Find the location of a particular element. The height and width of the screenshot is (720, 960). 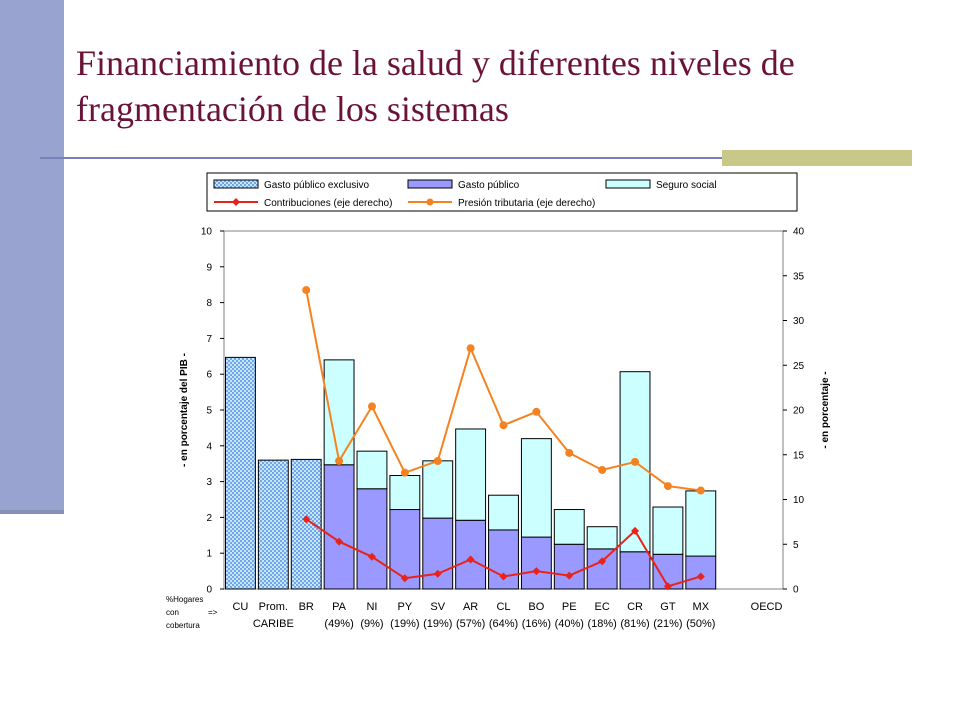

x-tick-label: Prom. is located at coordinates (273, 607).